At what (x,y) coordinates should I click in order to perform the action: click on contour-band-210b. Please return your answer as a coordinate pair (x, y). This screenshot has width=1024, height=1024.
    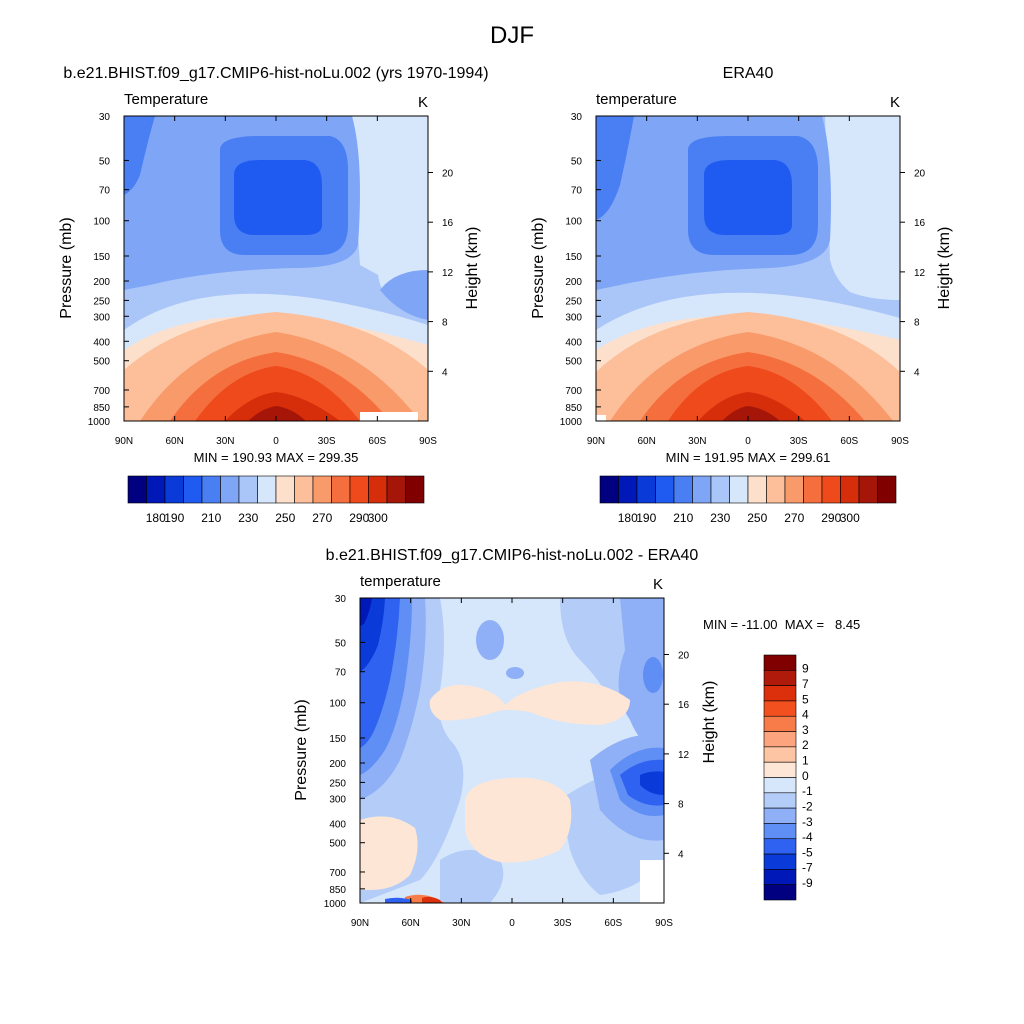
    Looking at the image, I should click on (404, 295).